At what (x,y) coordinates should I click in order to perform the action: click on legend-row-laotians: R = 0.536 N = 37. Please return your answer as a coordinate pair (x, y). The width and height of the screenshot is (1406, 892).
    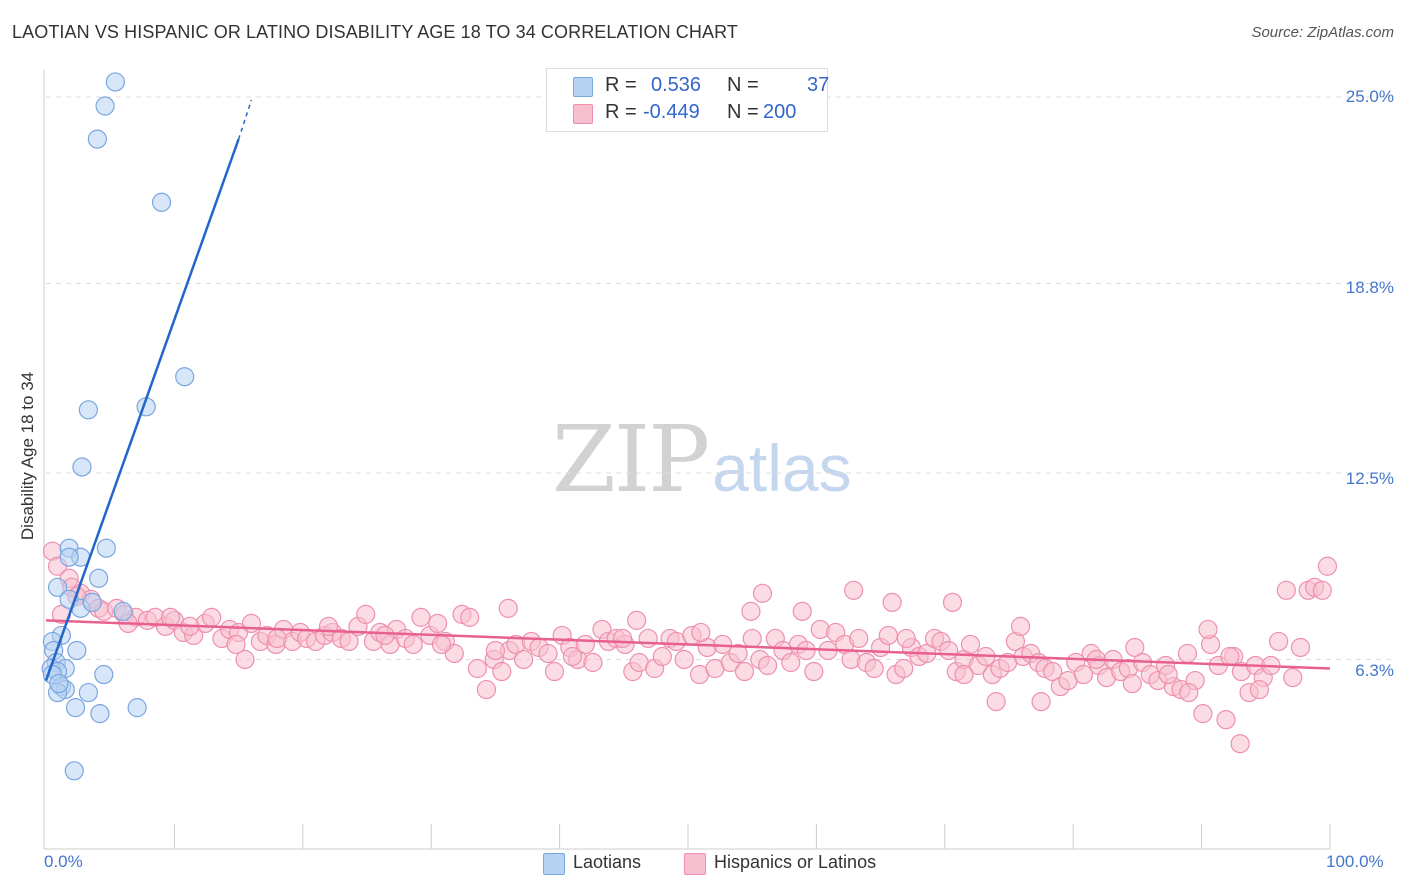
    Looking at the image, I should click on (688, 87).